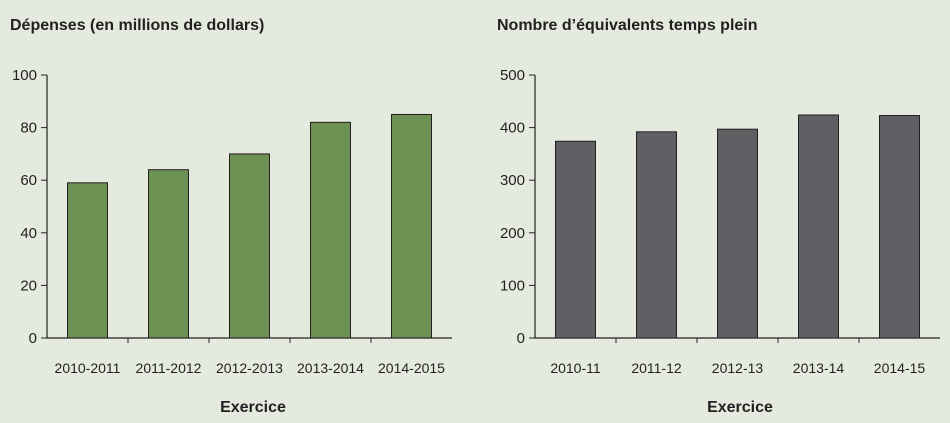 This screenshot has height=423, width=950. I want to click on x-tick-label: 2011-2012, so click(169, 368).